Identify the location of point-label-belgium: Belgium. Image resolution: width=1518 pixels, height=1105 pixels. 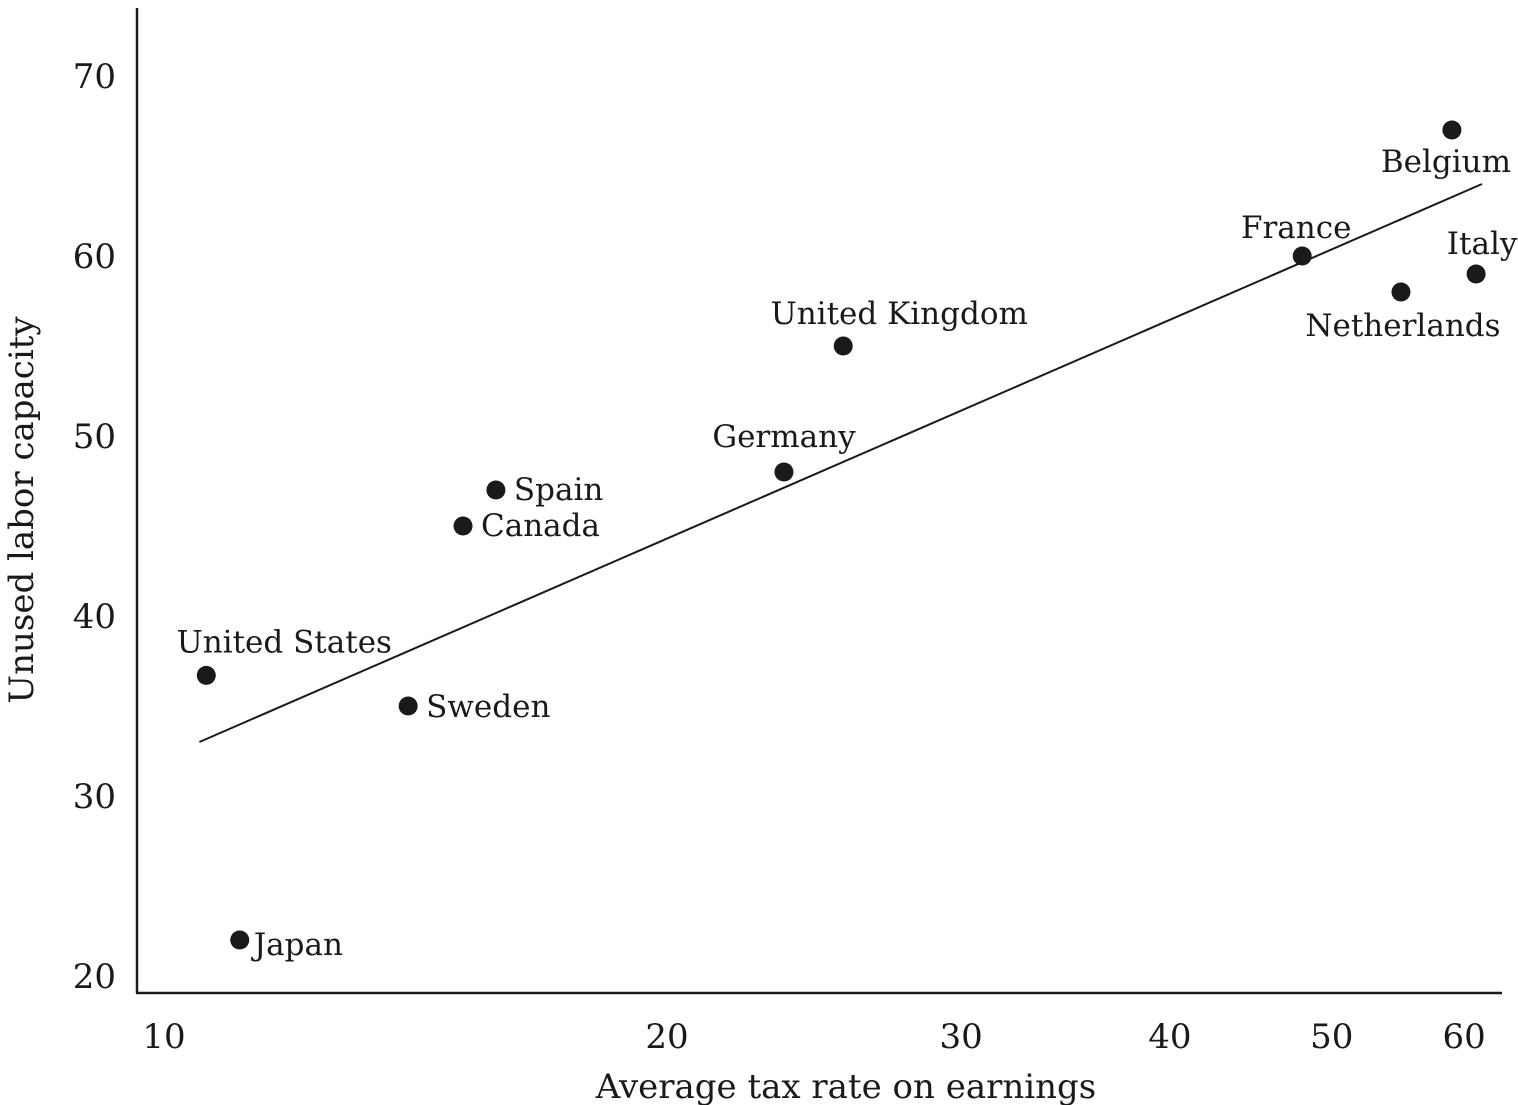
(1446, 162).